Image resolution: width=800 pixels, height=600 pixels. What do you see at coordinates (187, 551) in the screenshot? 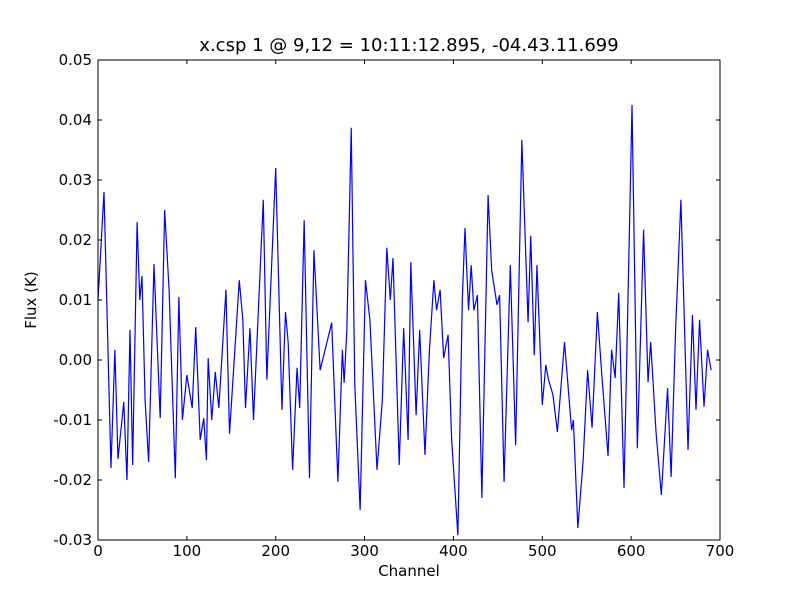
I see `x-tick-label: 100` at bounding box center [187, 551].